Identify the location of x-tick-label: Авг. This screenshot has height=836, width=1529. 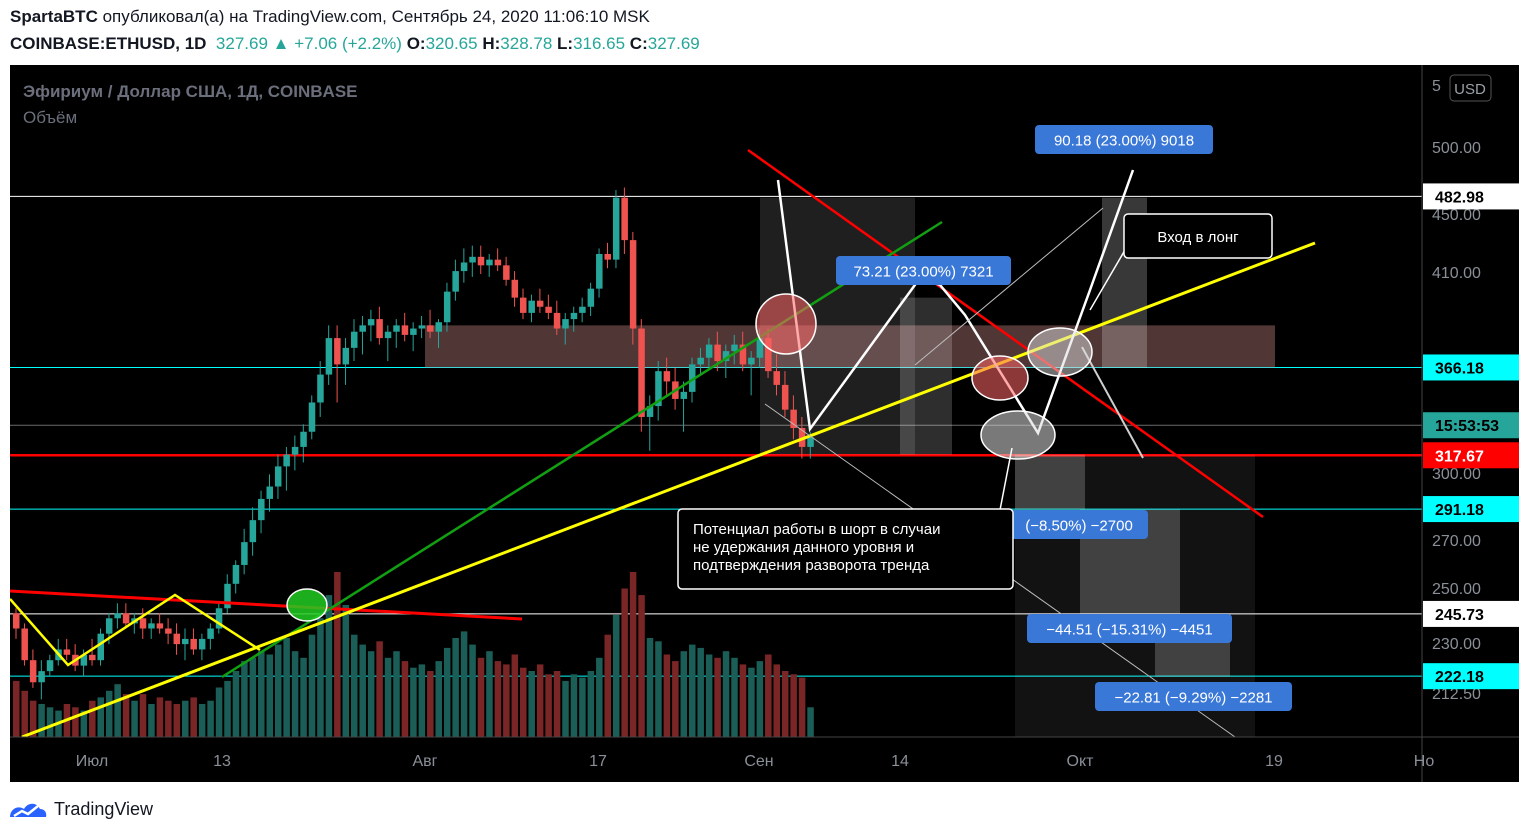
(424, 761).